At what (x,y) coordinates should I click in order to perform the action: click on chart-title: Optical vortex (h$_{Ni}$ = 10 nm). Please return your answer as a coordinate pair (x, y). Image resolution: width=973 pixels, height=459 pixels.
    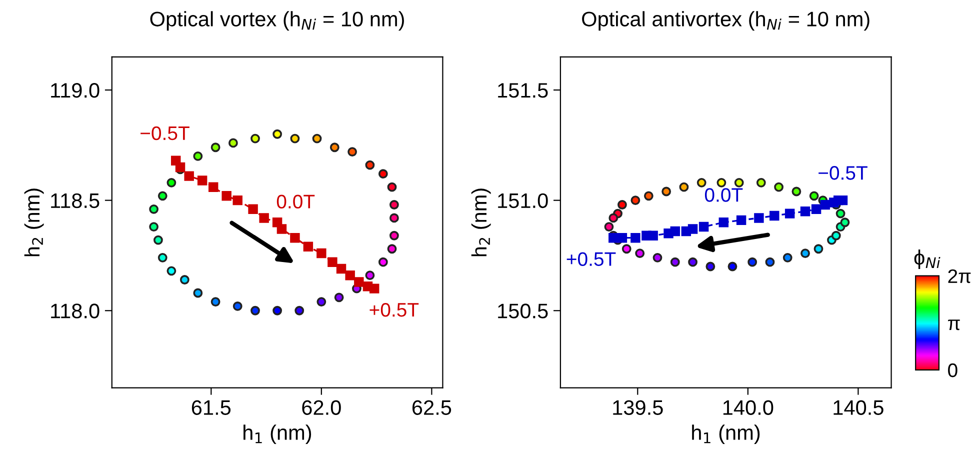
    Looking at the image, I should click on (277, 21).